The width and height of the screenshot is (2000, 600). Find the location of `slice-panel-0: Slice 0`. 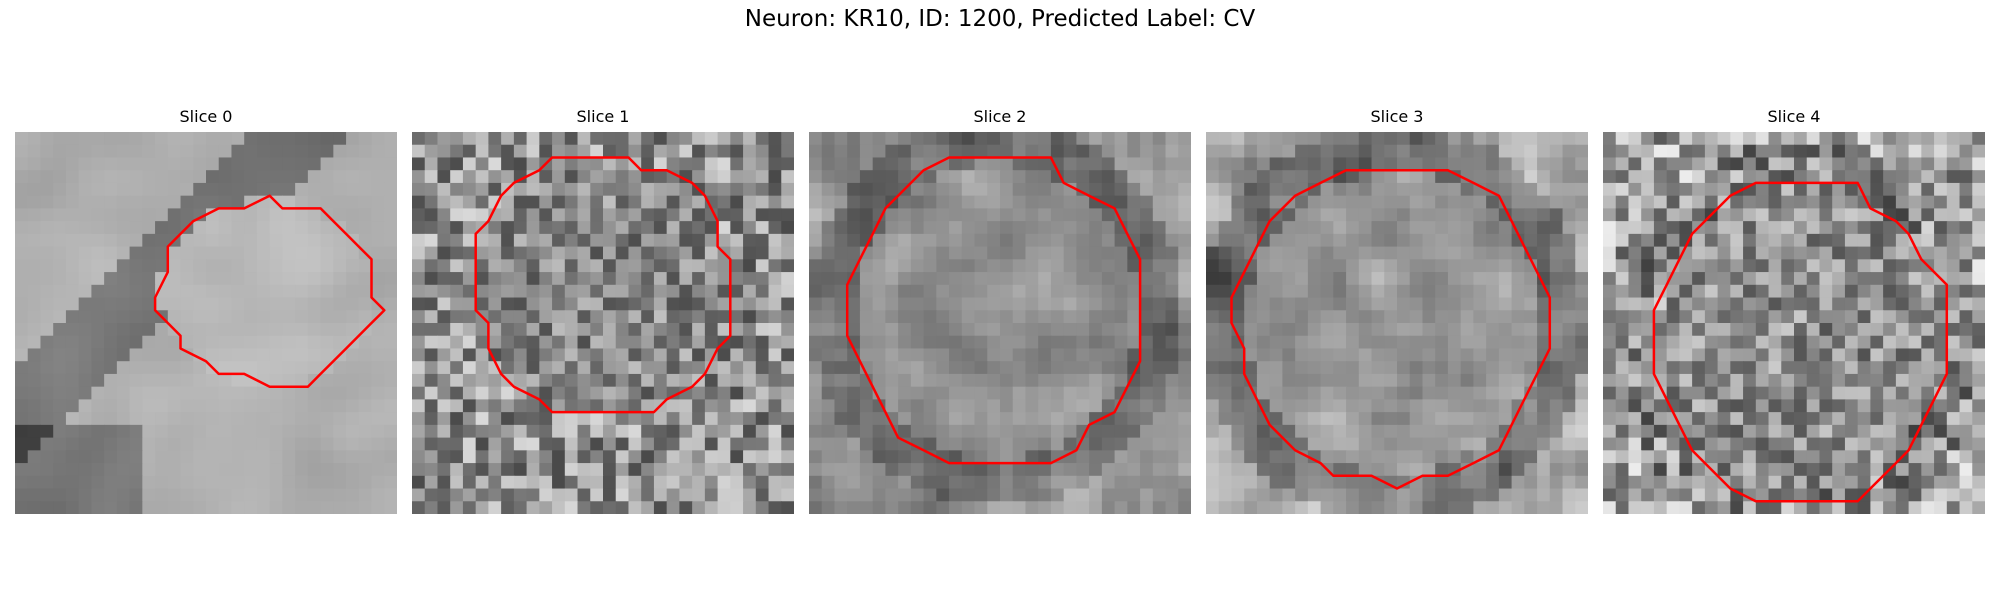

slice-panel-0: Slice 0 is located at coordinates (206, 311).